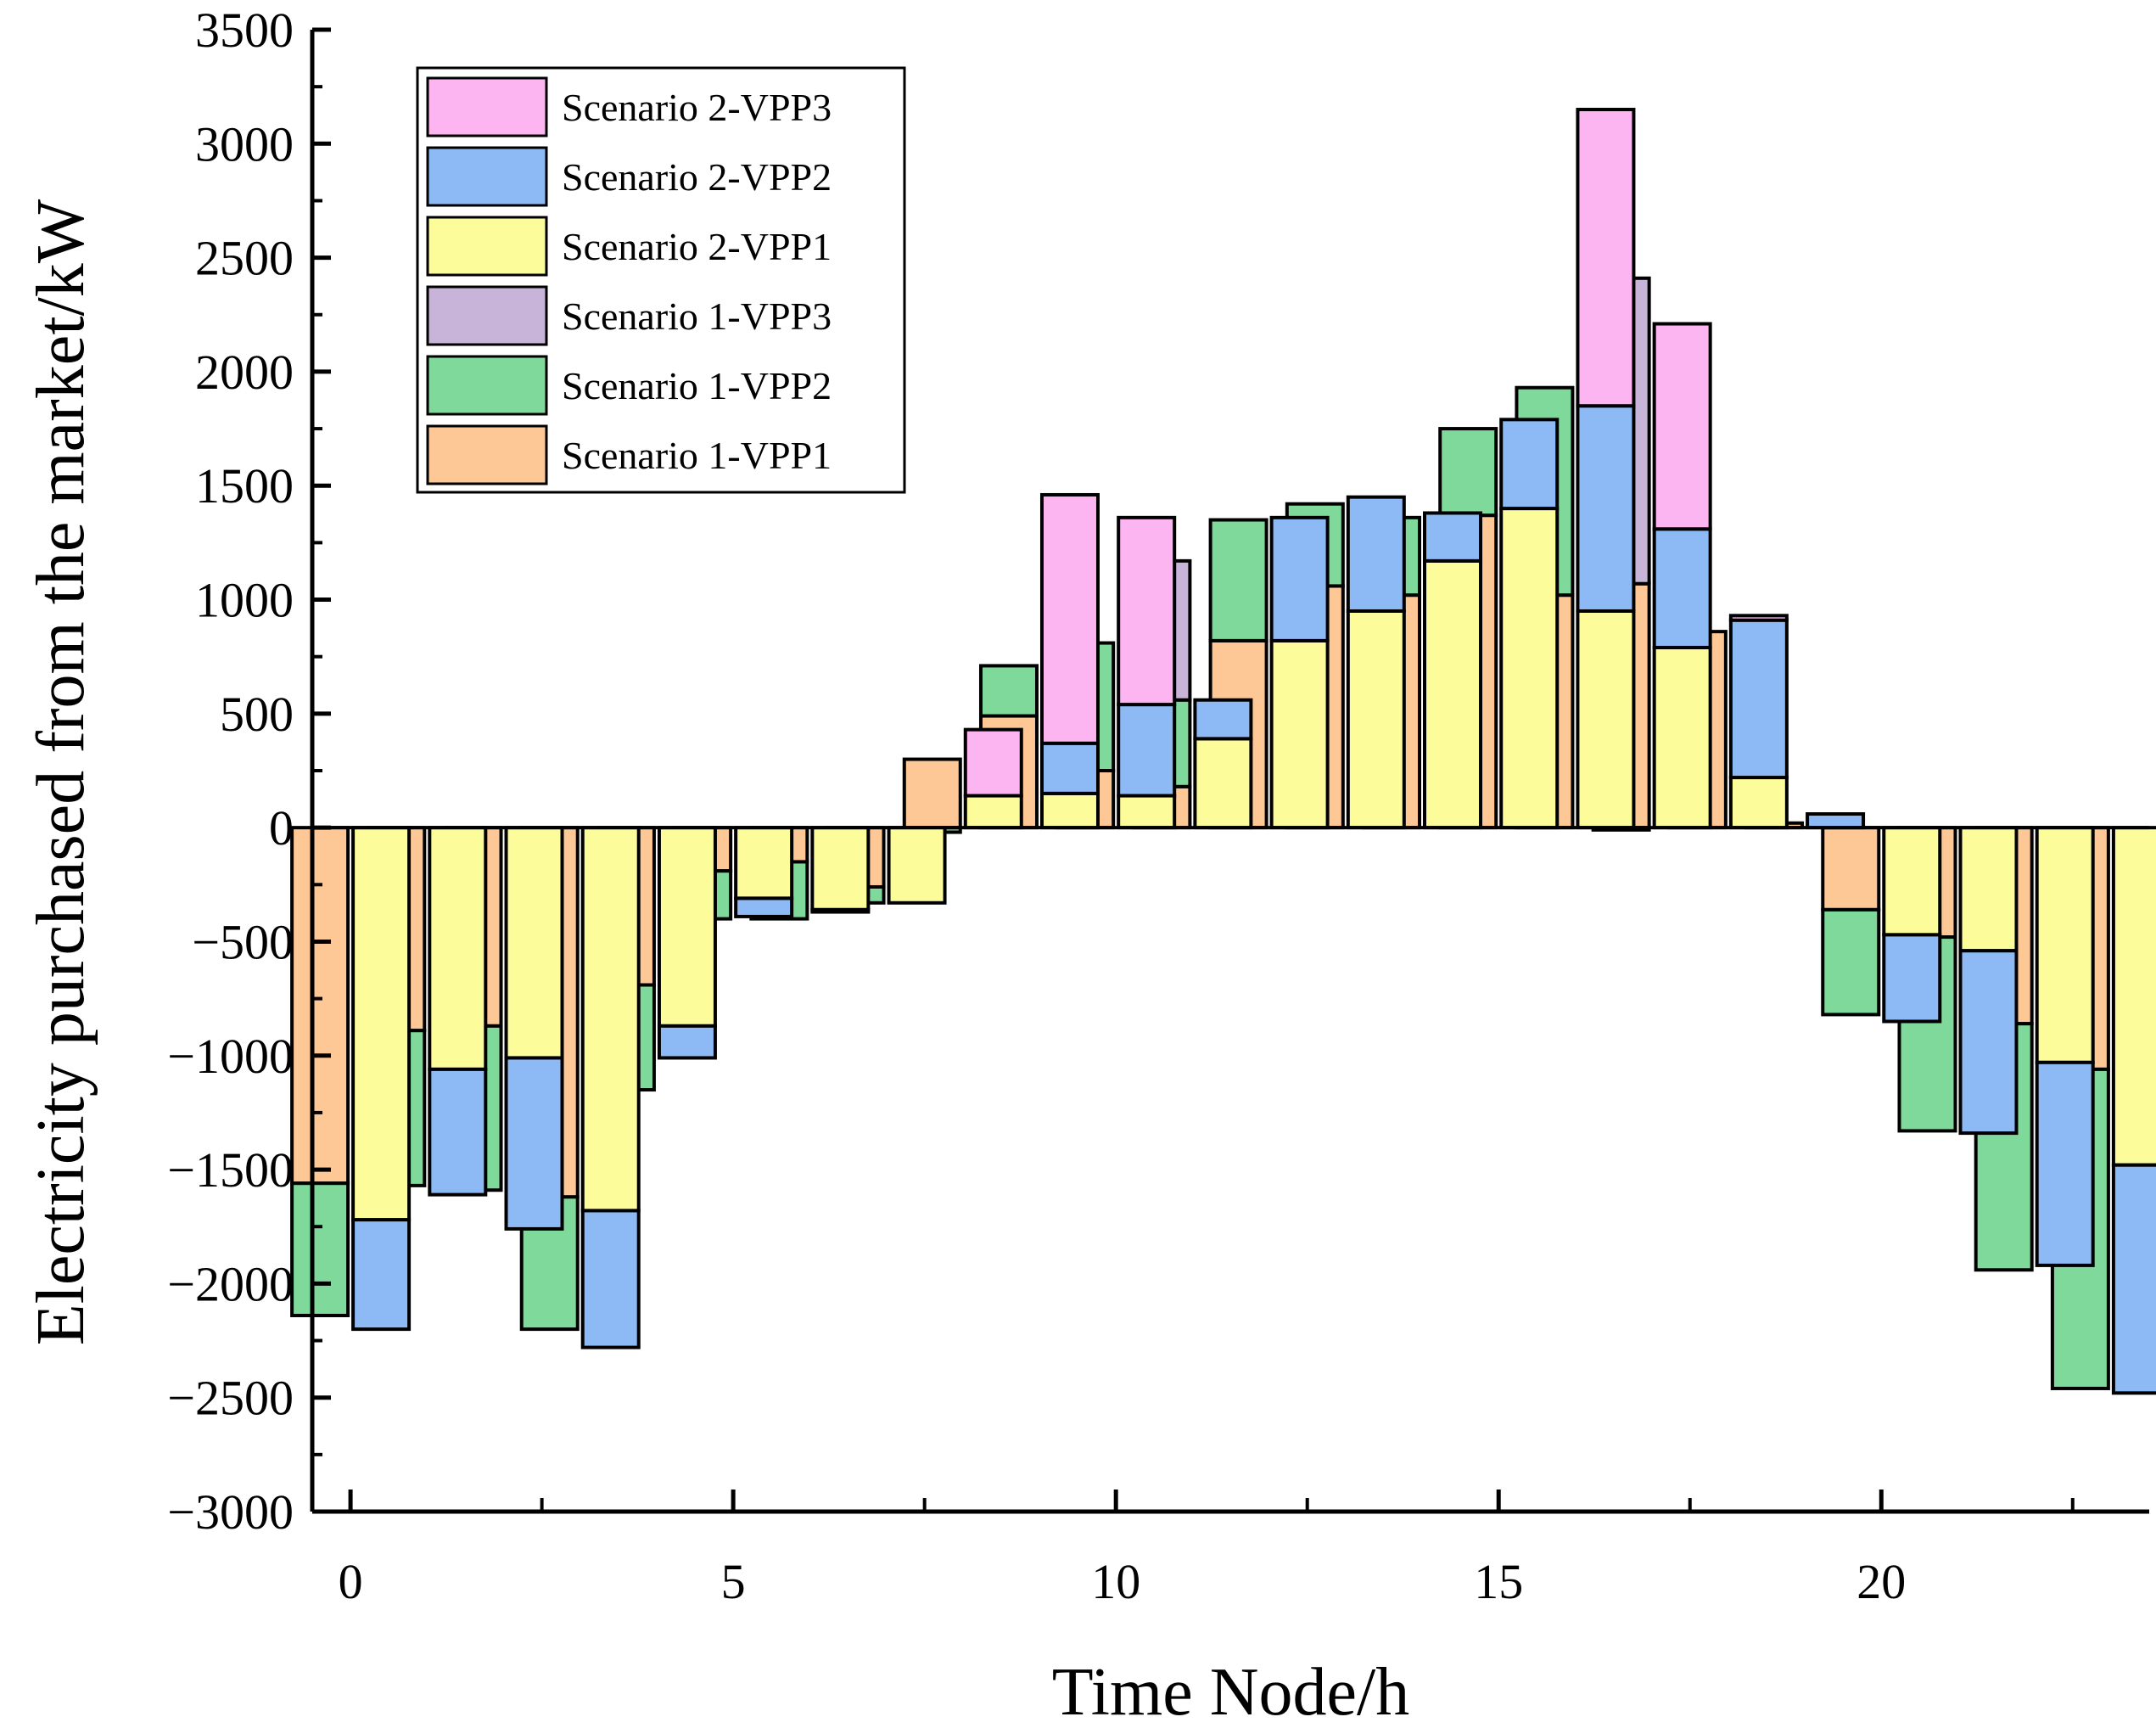  What do you see at coordinates (697, 385) in the screenshot?
I see `legend-label-scenario-1-vpp2: Scenario 1-VPP2` at bounding box center [697, 385].